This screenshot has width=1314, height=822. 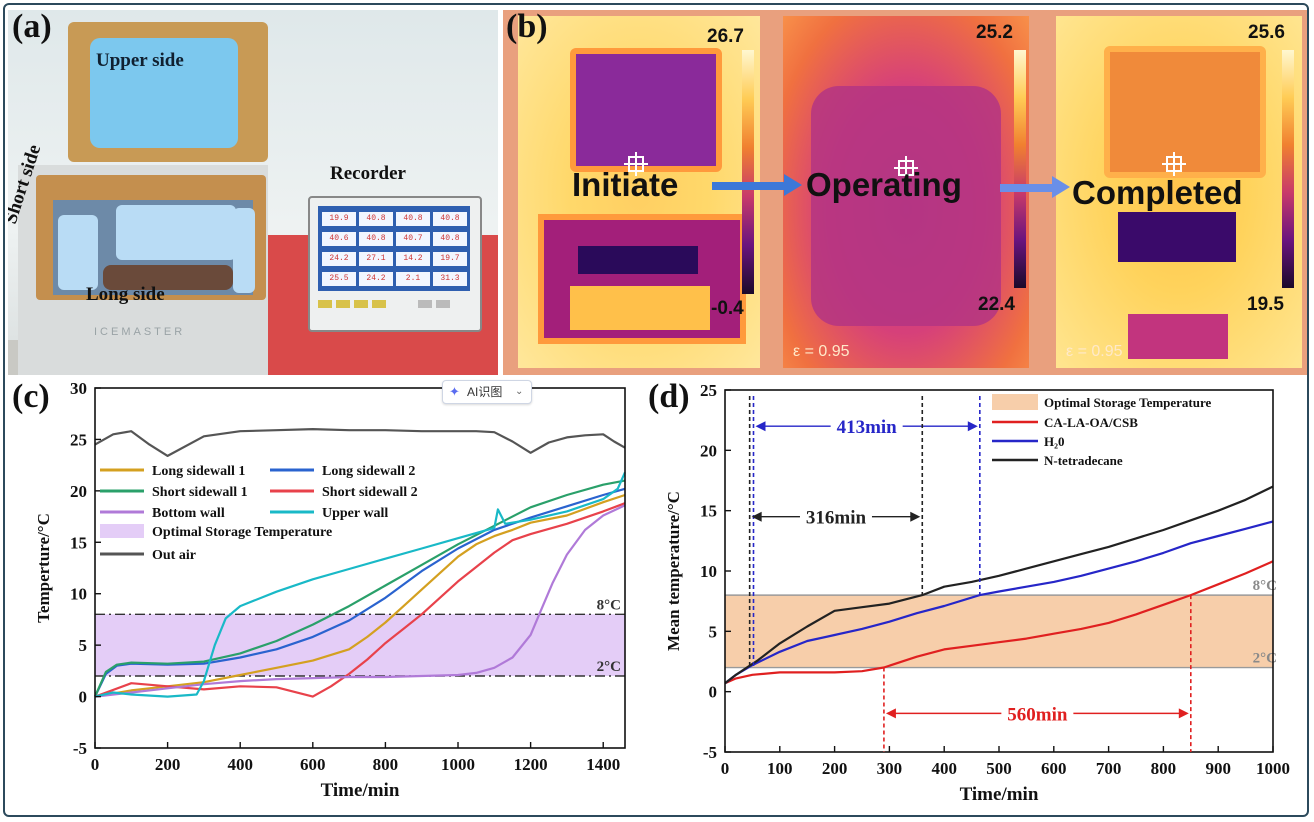 I want to click on recorder-reading: 14.2, so click(x=413, y=259).